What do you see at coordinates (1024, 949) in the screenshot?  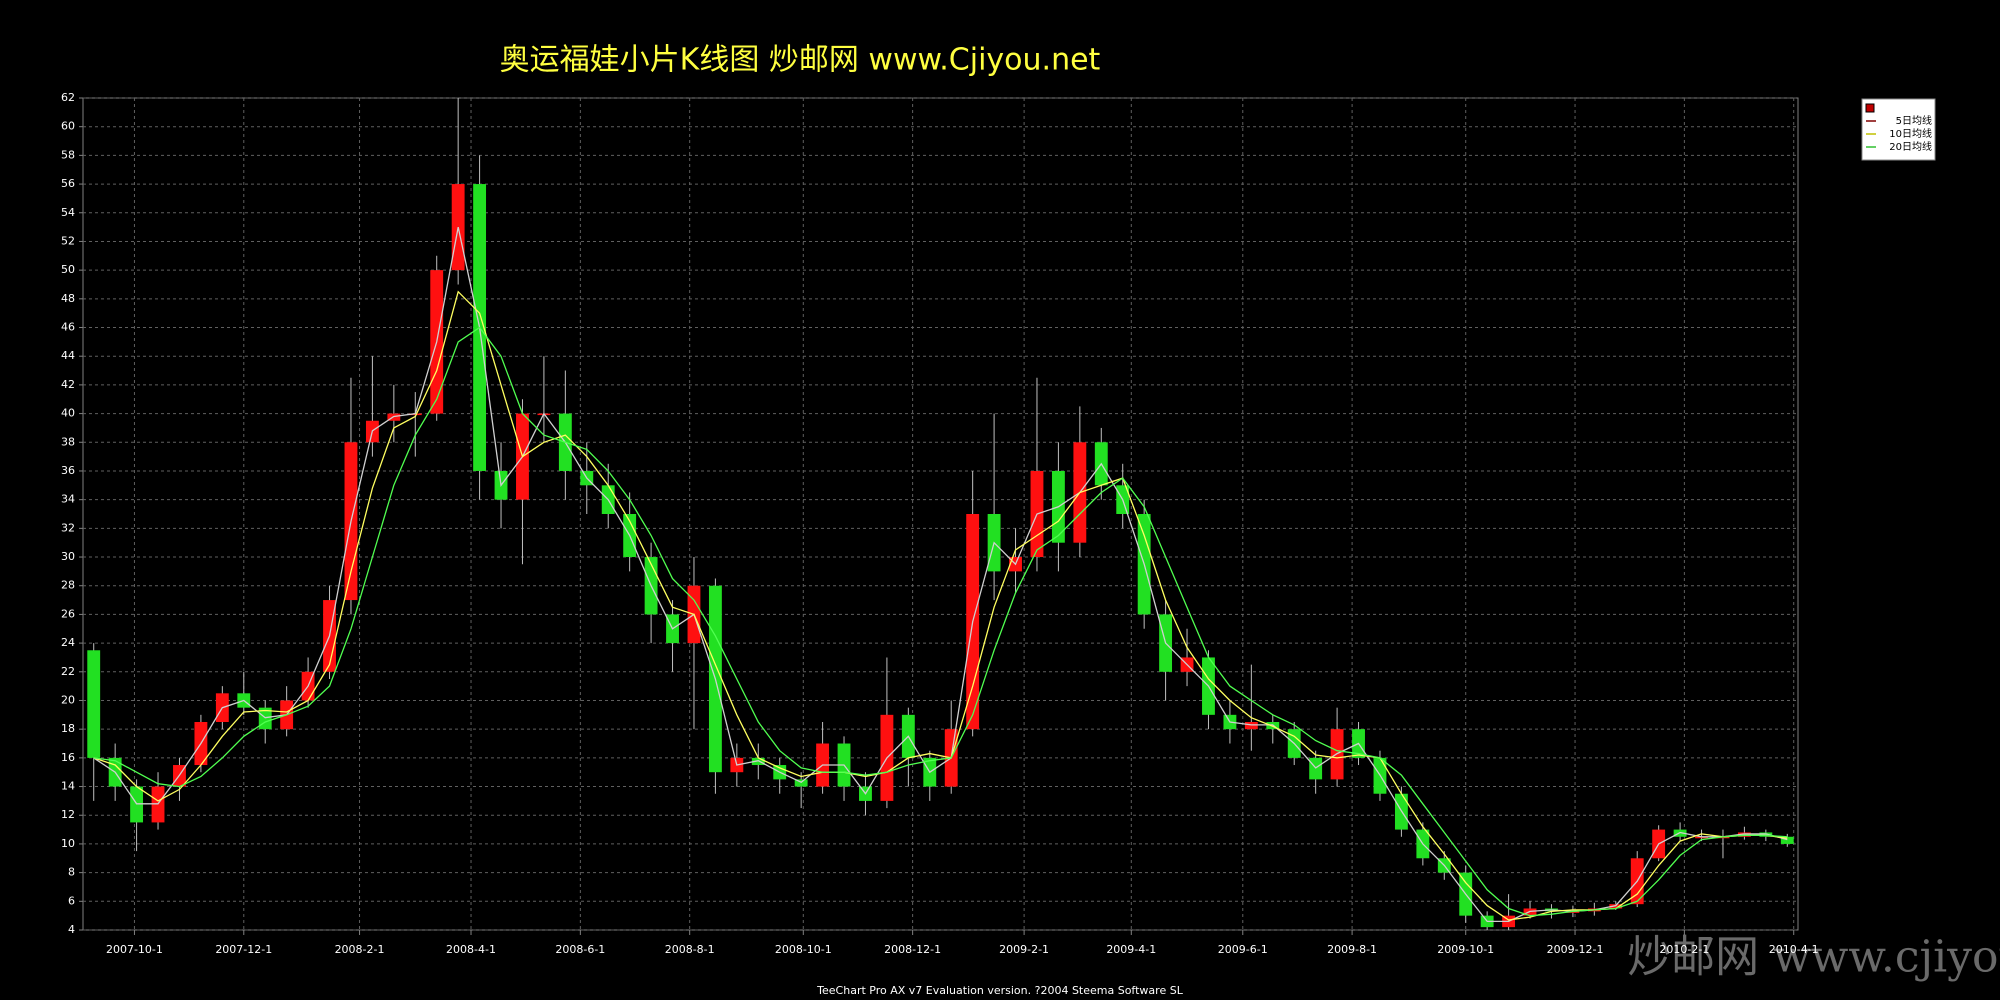 I see `x-tick-label: 2009-2-1` at bounding box center [1024, 949].